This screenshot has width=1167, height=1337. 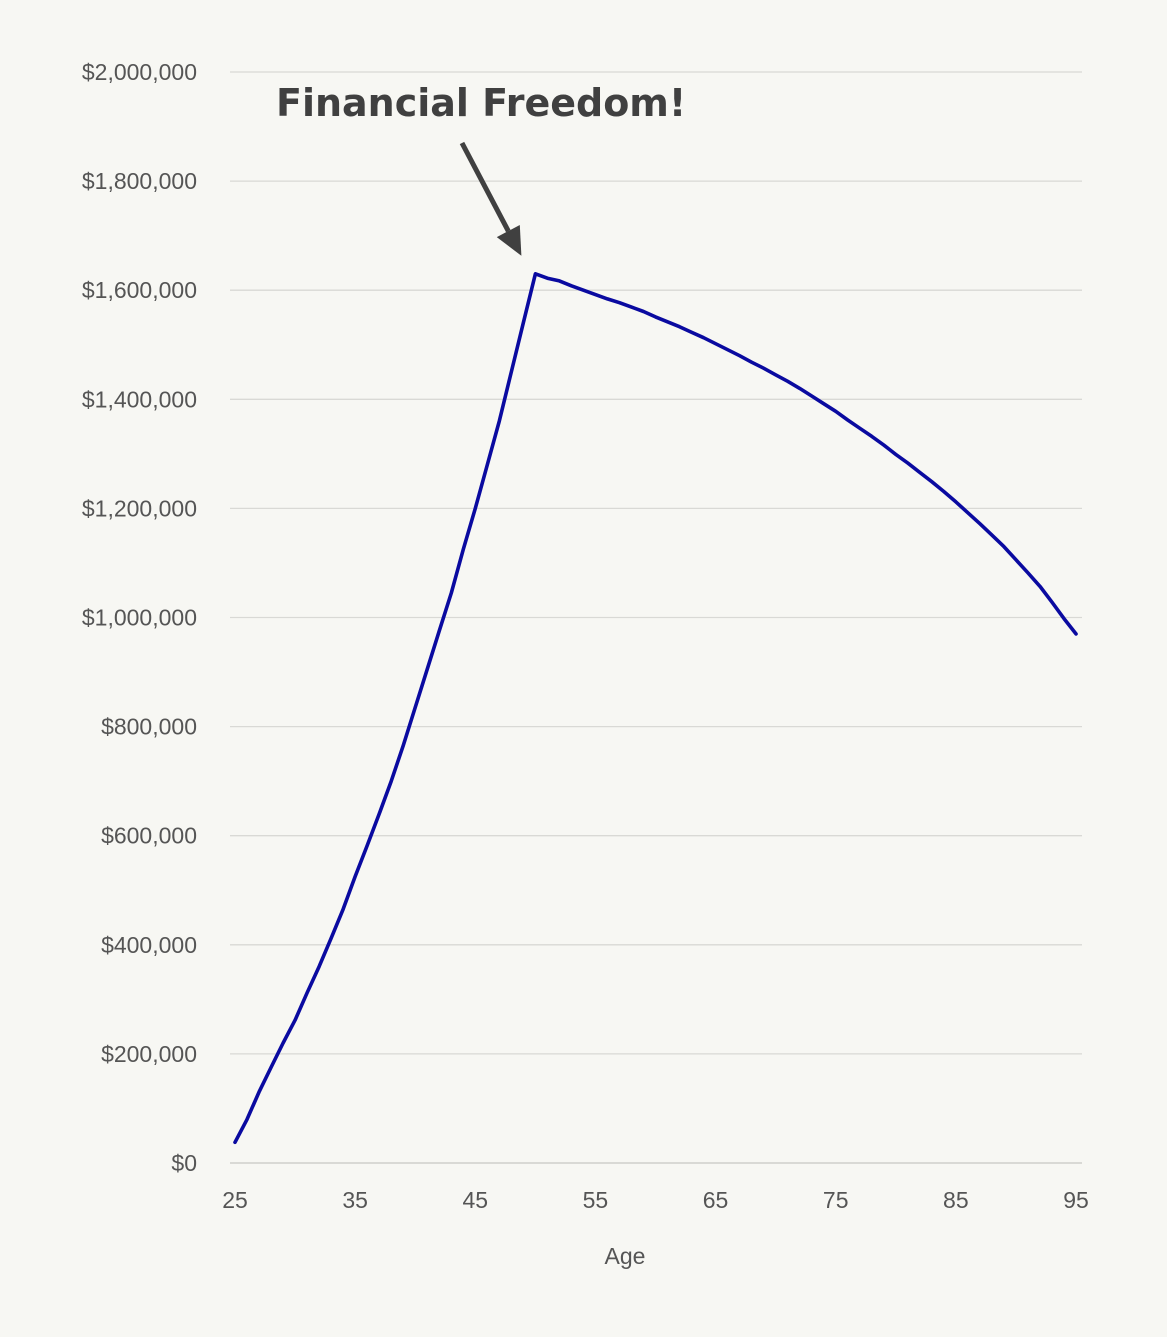 What do you see at coordinates (355, 1200) in the screenshot?
I see `x-tick-label: 35` at bounding box center [355, 1200].